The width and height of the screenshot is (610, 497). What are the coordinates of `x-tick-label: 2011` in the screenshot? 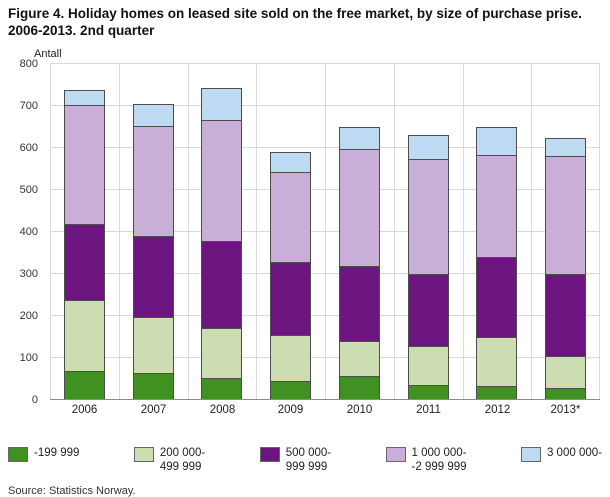 It's located at (428, 409).